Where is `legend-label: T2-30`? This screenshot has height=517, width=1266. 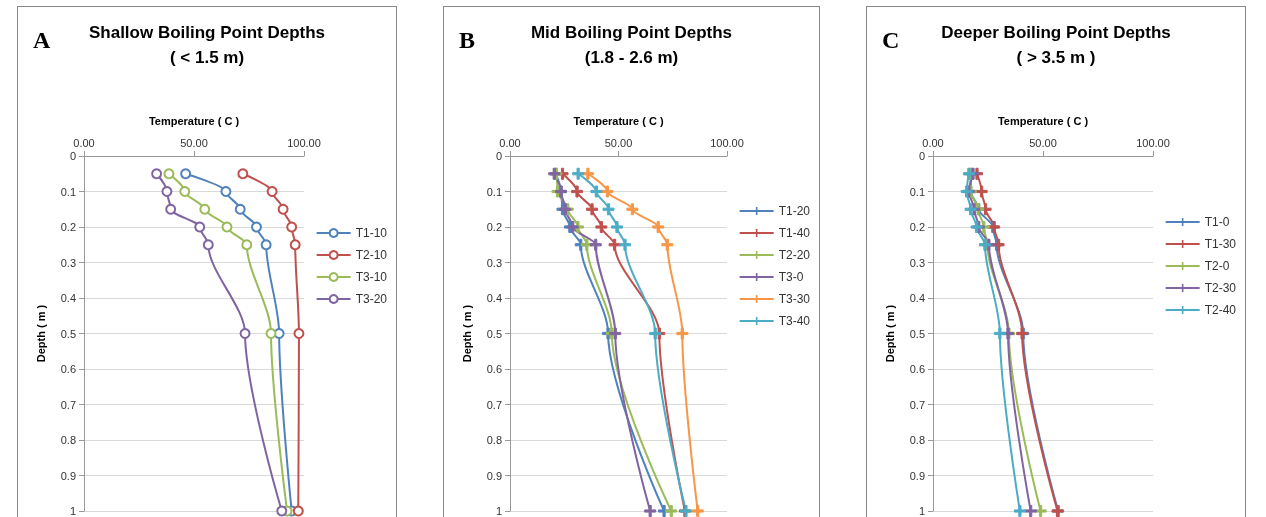 legend-label: T2-30 is located at coordinates (1220, 288).